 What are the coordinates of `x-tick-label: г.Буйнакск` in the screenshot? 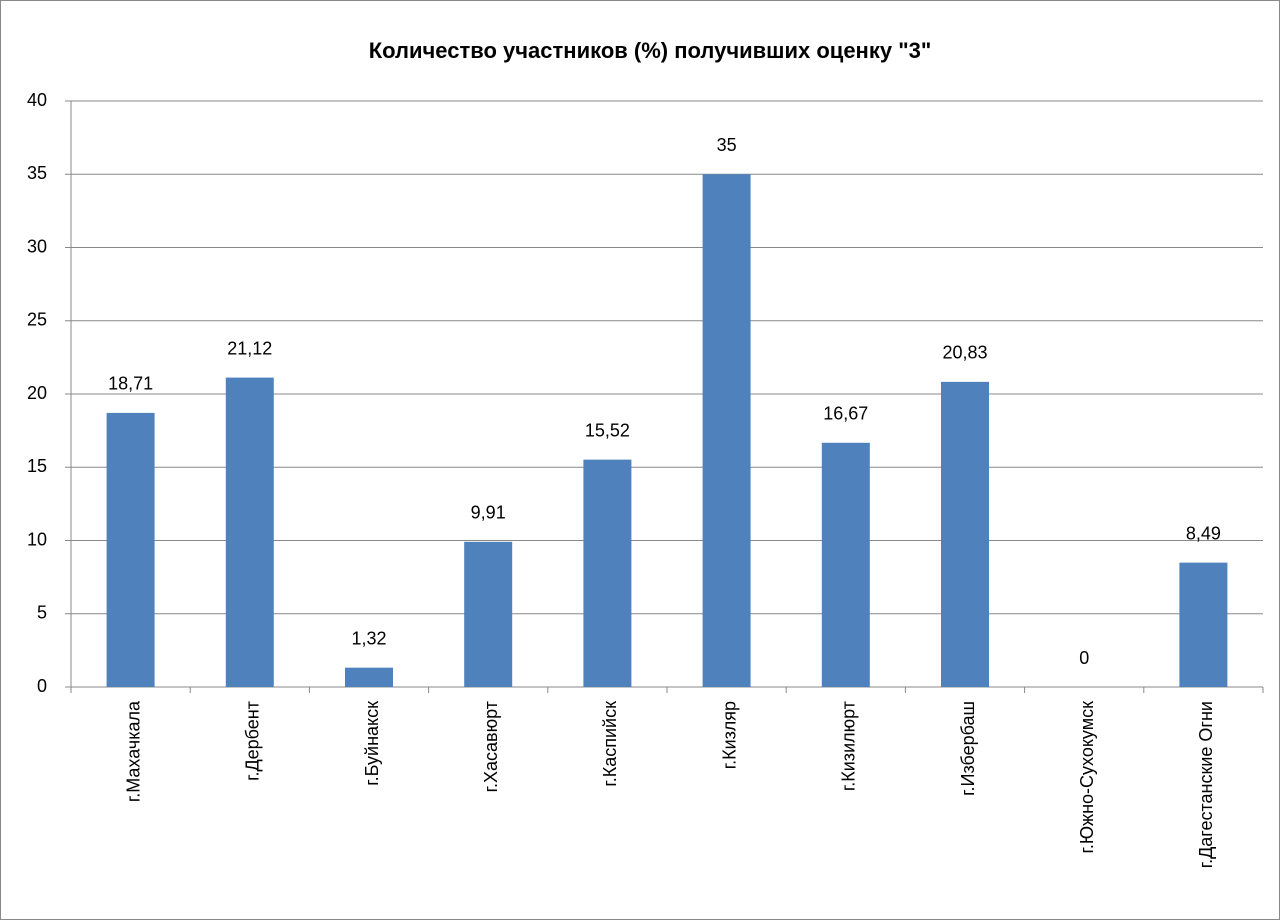 It's located at (372, 743).